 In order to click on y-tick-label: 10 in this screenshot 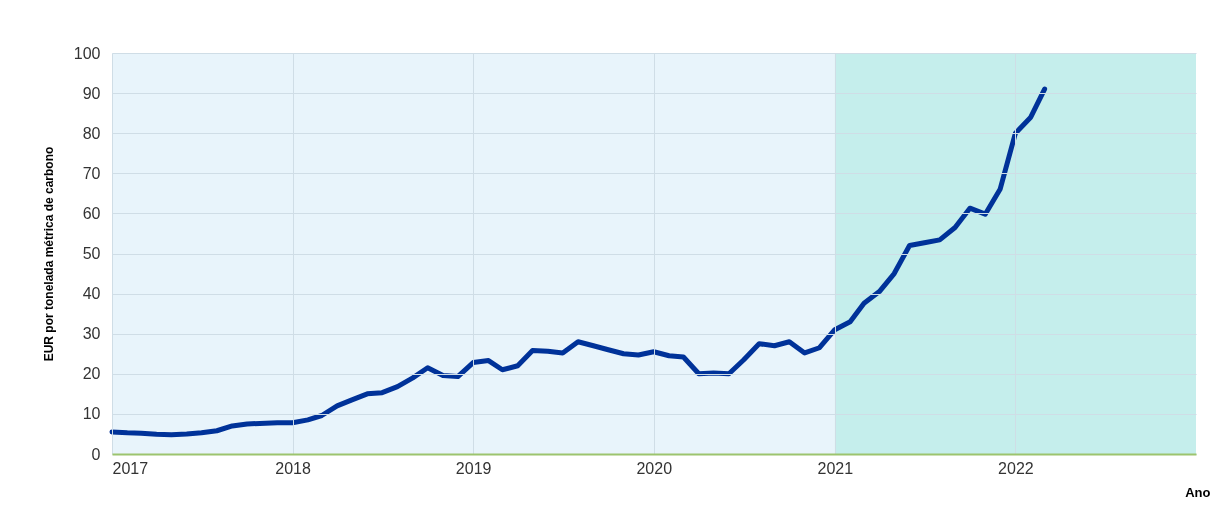, I will do `click(91, 414)`.